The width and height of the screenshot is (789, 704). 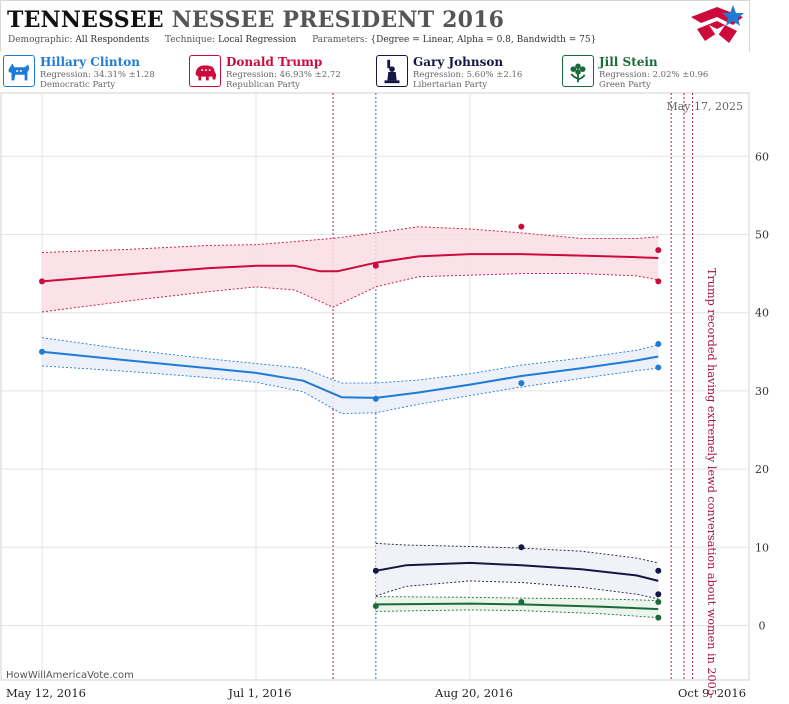 What do you see at coordinates (263, 85) in the screenshot?
I see `legend-party: Republican Party` at bounding box center [263, 85].